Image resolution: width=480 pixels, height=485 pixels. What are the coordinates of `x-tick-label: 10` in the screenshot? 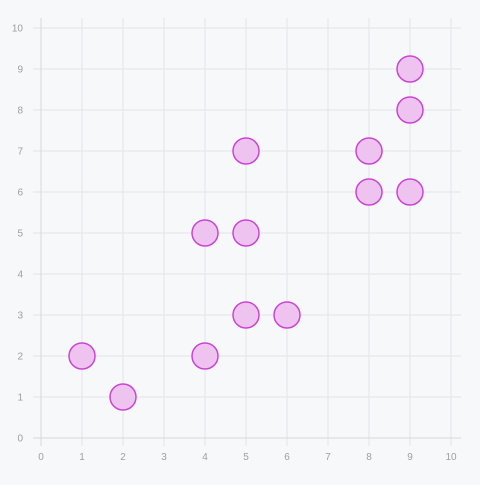 It's located at (451, 457).